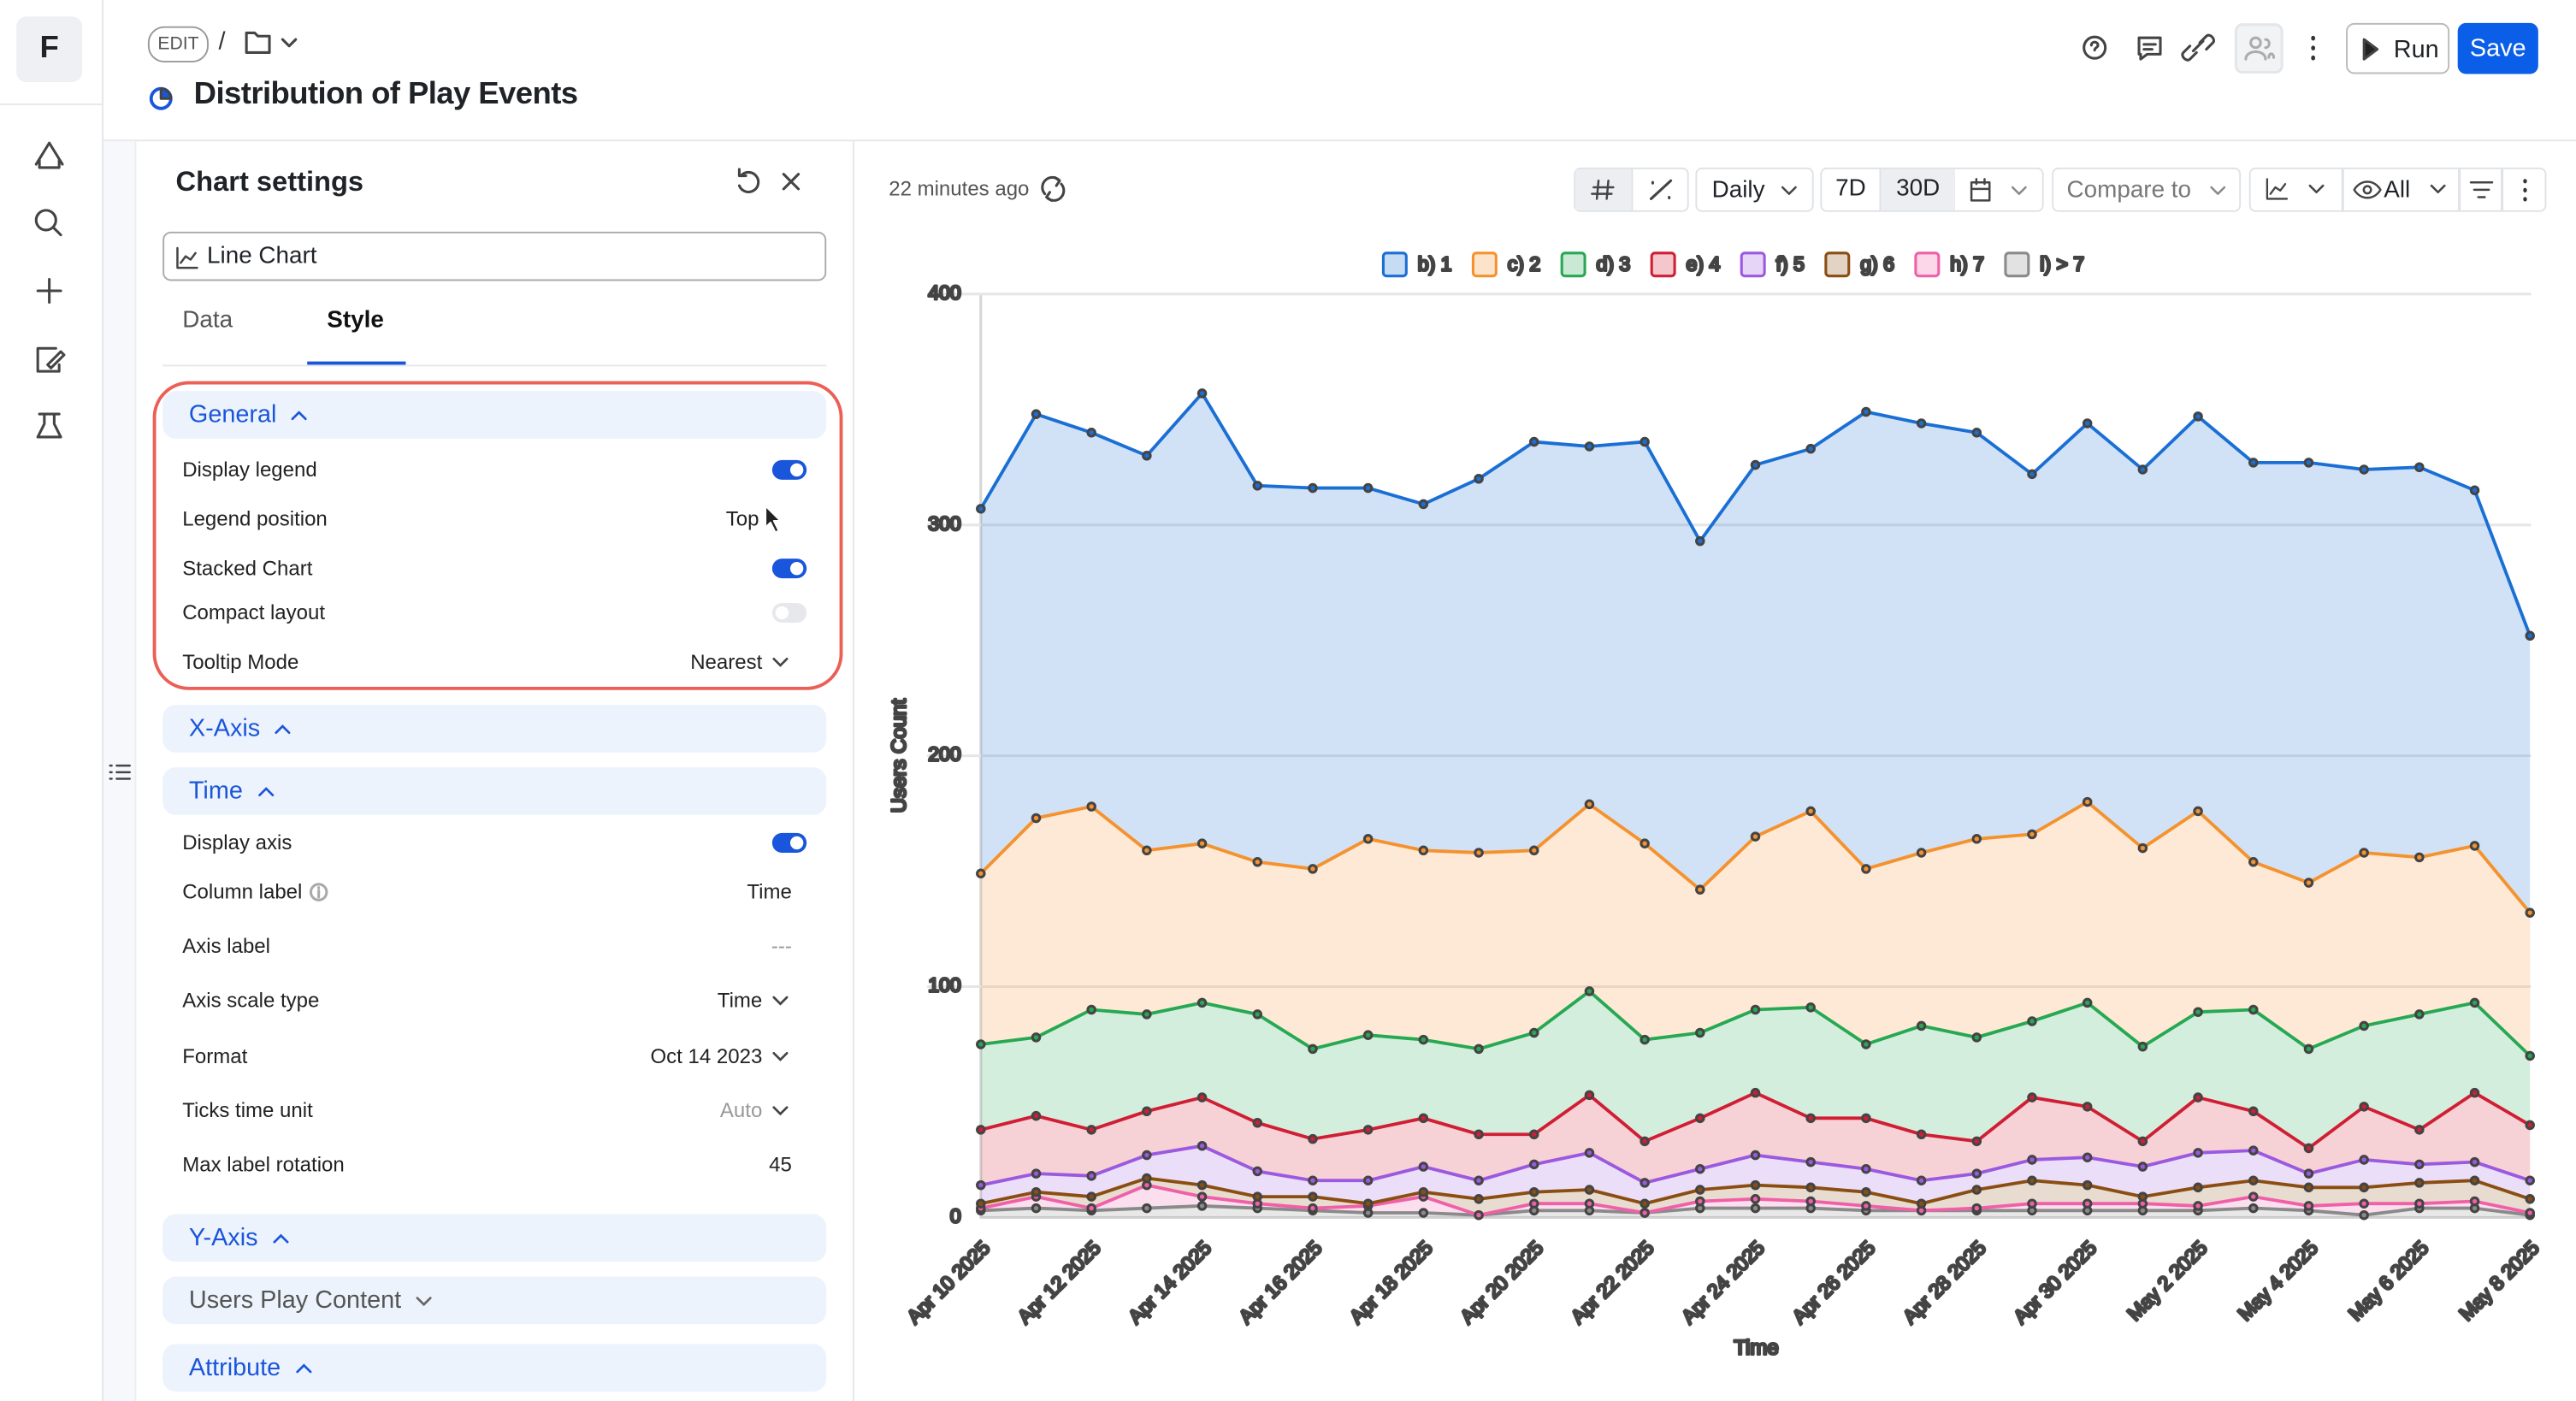  I want to click on run-button: Run, so click(2398, 48).